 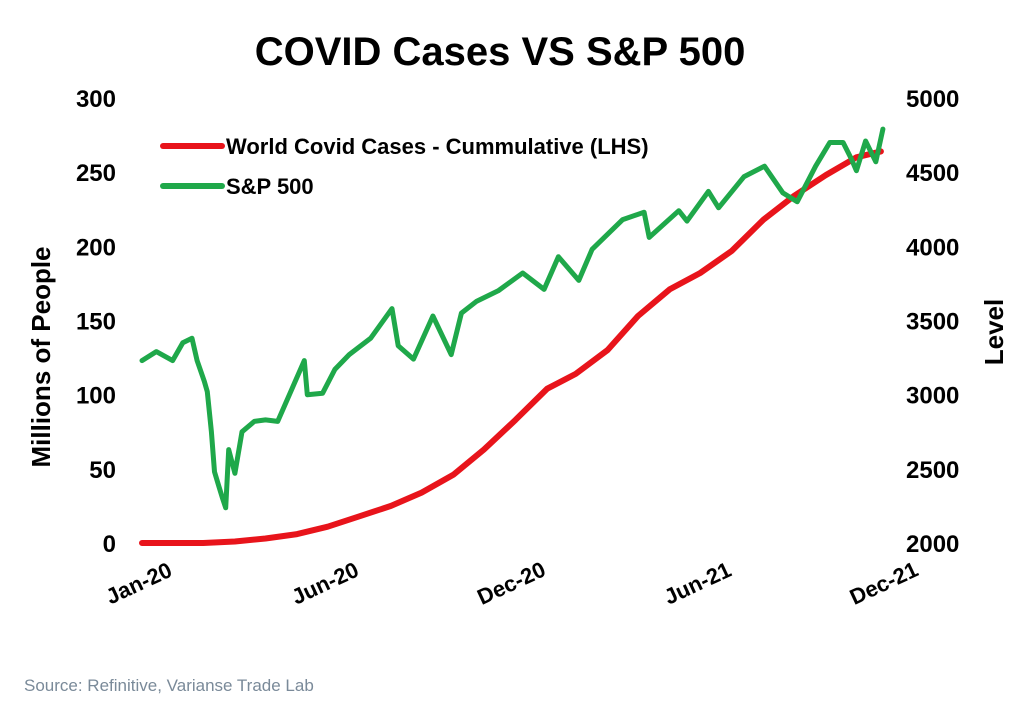 What do you see at coordinates (169, 685) in the screenshot?
I see `source-note: Source: Refinitive, Varianse Trade Lab` at bounding box center [169, 685].